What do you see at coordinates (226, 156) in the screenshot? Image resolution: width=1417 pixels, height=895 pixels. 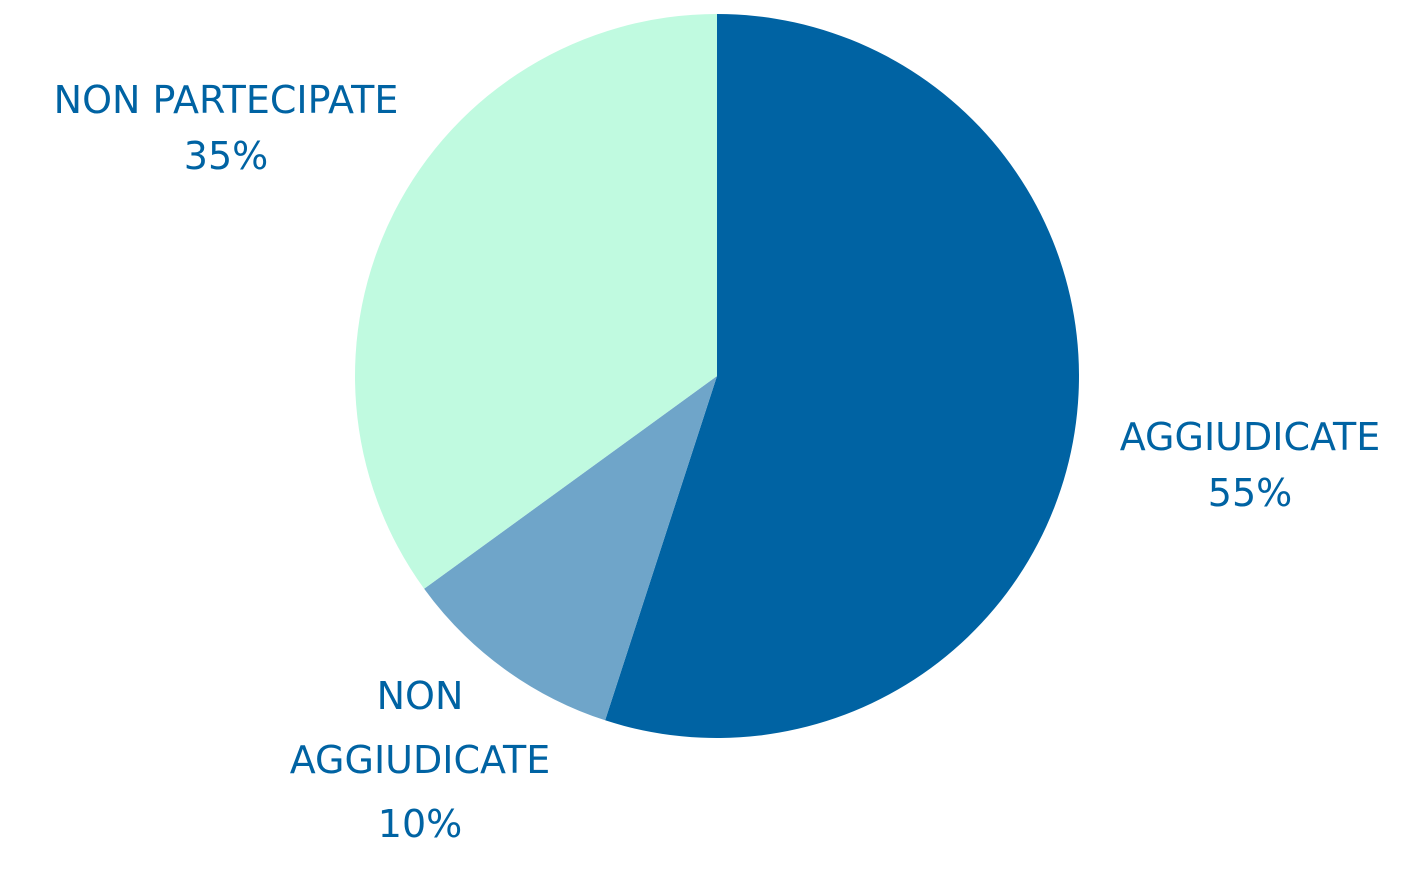 I see `value-label: 35%` at bounding box center [226, 156].